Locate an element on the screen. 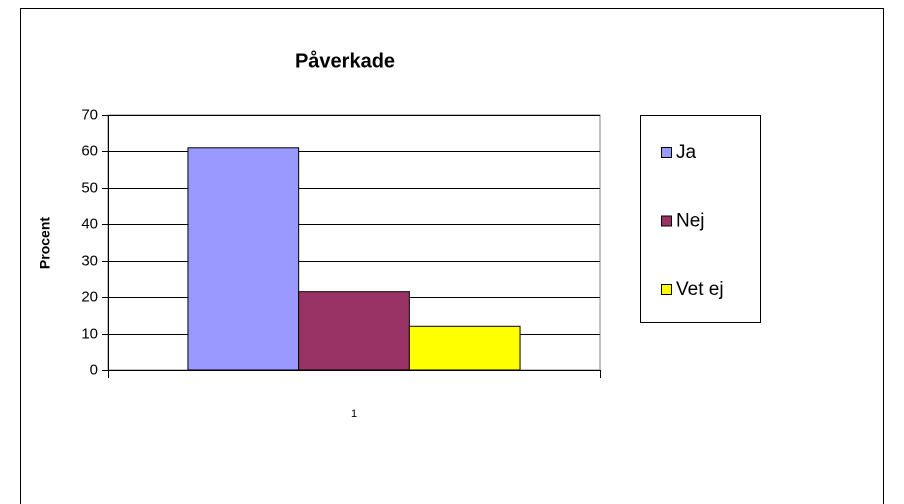 The width and height of the screenshot is (904, 504). chart-title: Påverkade is located at coordinates (345, 60).